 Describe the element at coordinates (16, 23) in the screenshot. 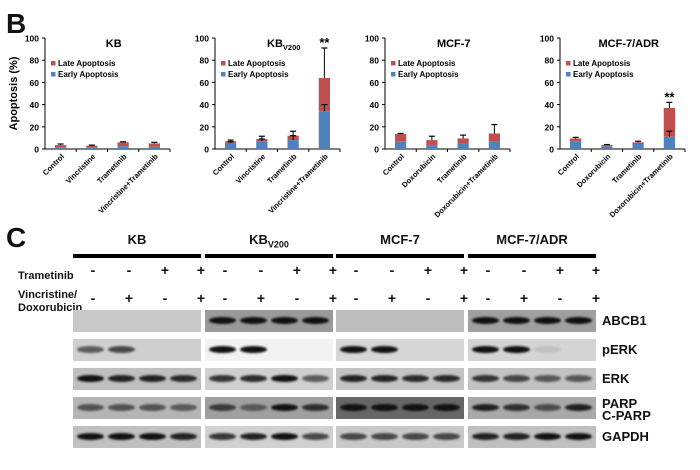

I see `panel-b-letter: B` at that location.